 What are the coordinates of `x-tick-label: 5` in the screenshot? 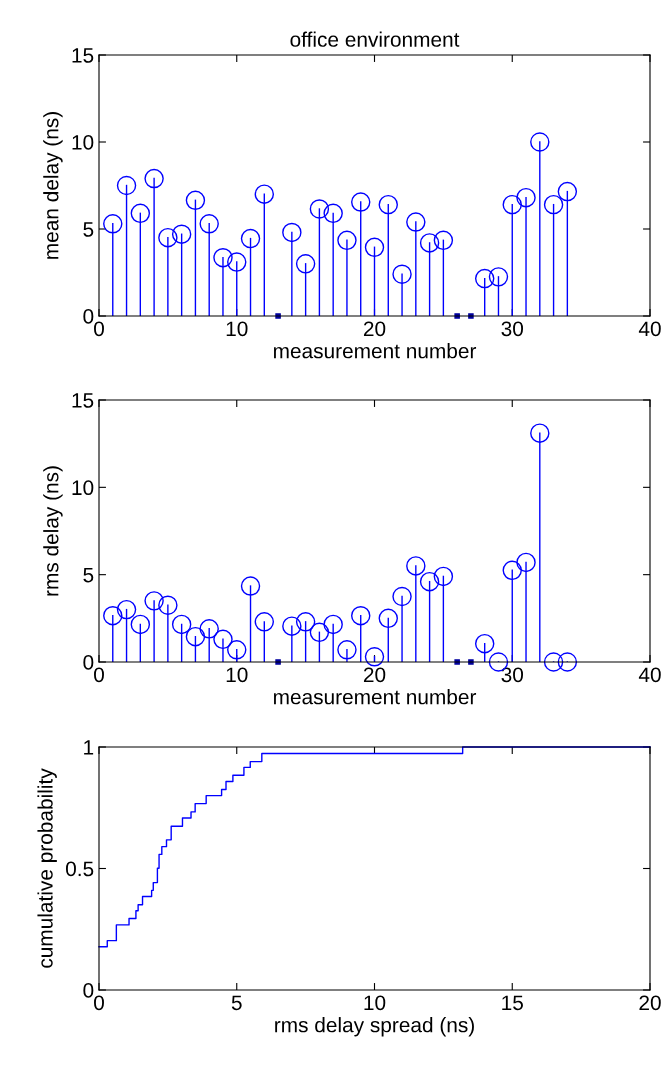 It's located at (236, 1003).